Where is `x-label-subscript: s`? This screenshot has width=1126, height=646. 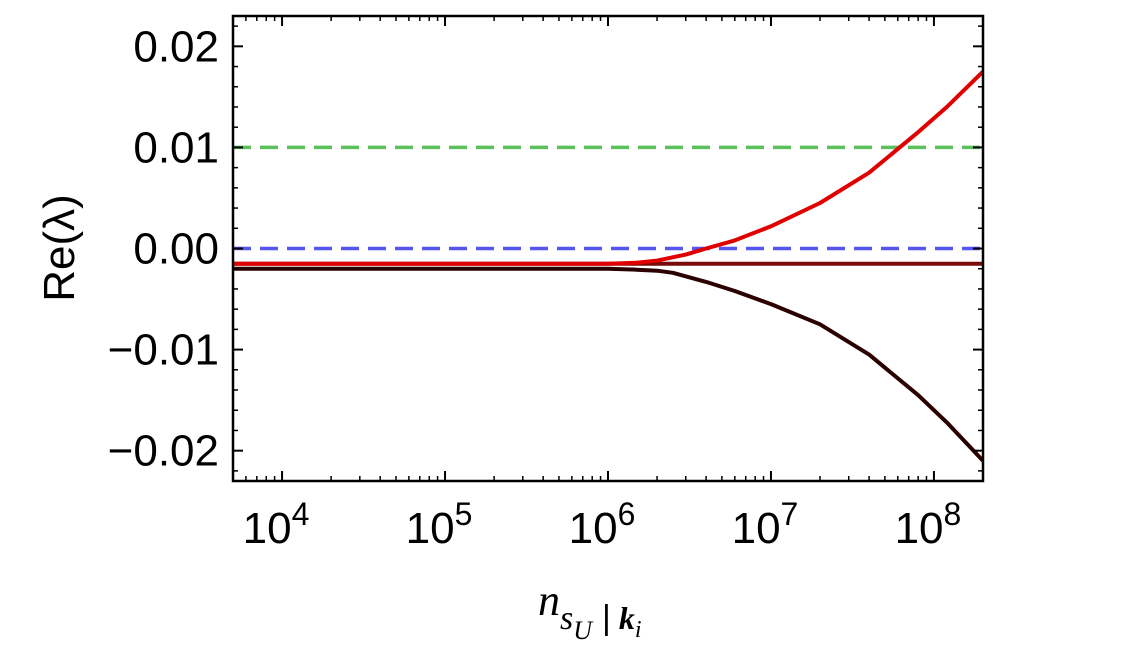 x-label-subscript: s is located at coordinates (566, 618).